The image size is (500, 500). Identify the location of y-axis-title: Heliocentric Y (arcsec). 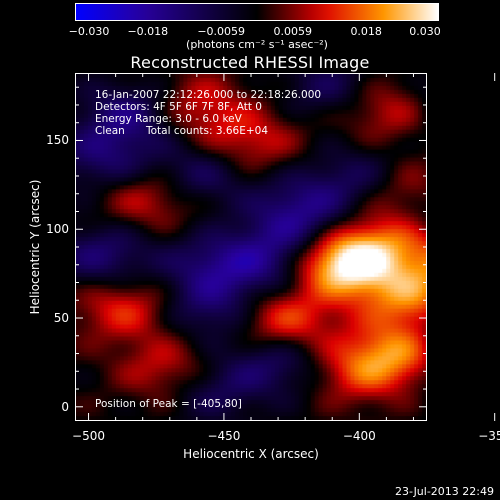
(35, 247).